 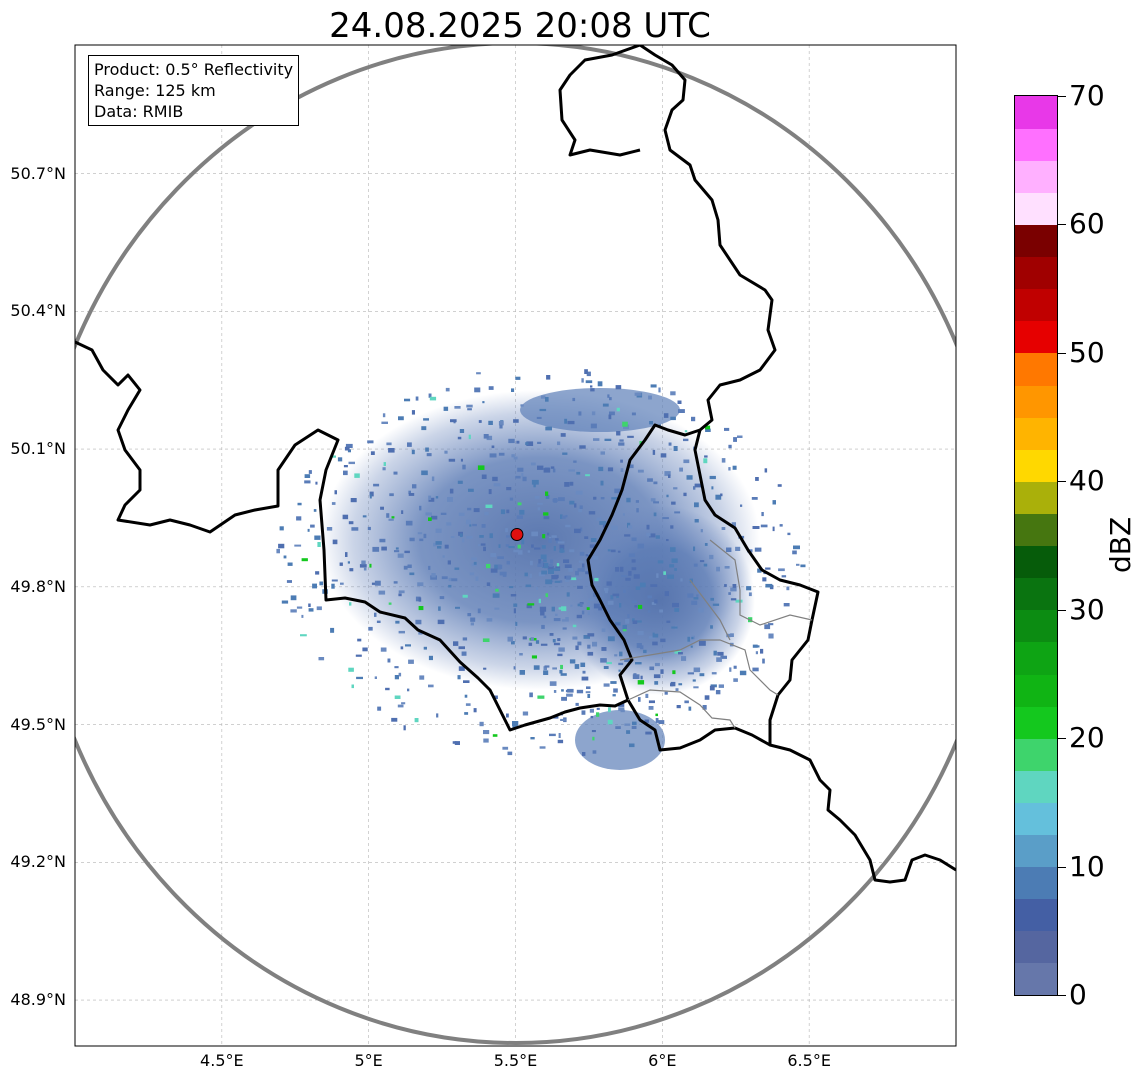 I want to click on colorbar-tick-label-1: 10, so click(x=1087, y=866).